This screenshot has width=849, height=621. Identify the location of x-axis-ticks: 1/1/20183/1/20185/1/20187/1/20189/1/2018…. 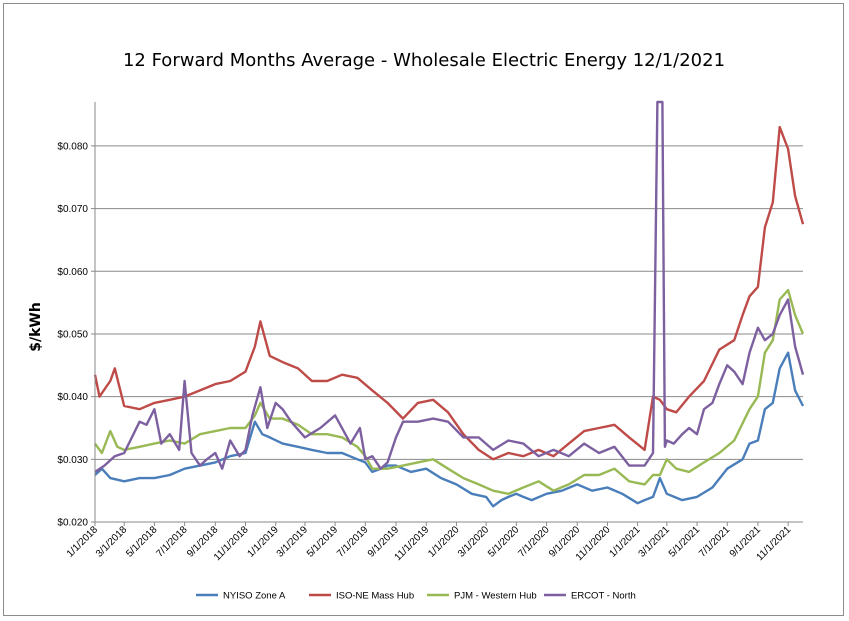
(429, 542).